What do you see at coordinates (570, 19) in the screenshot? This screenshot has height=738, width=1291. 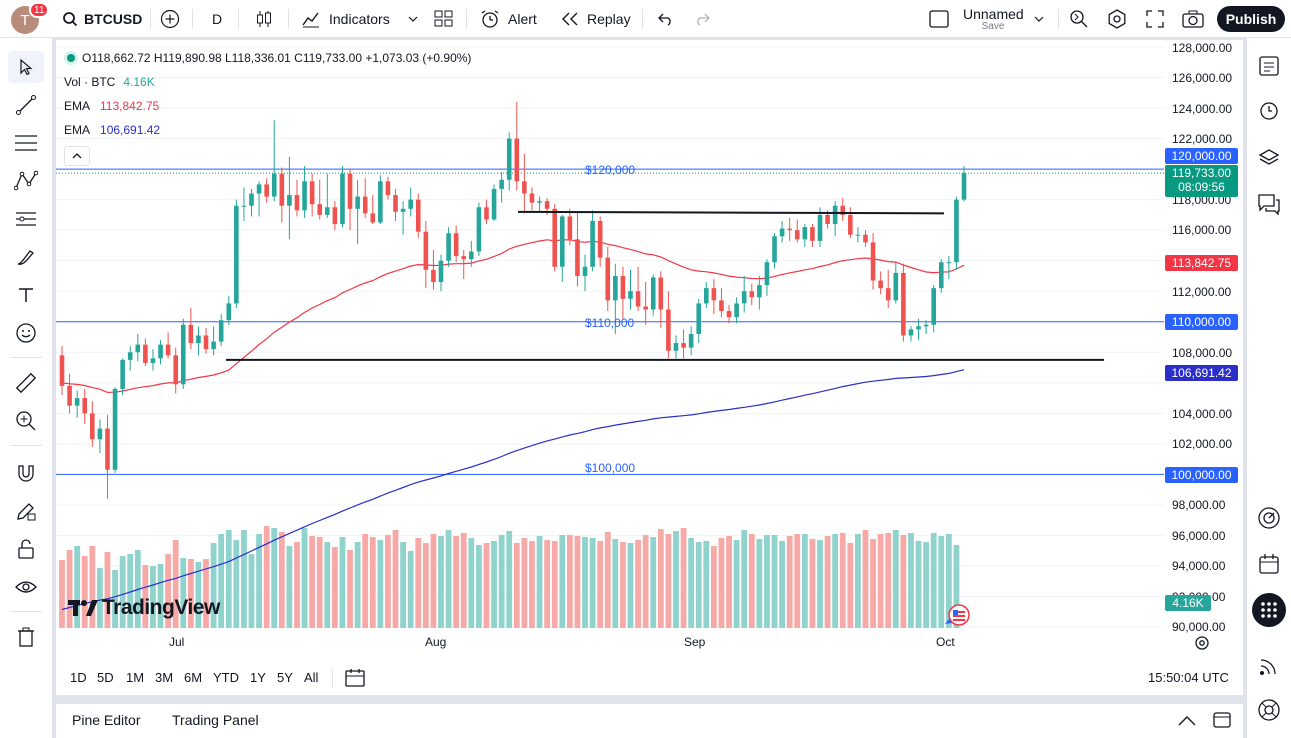 I see `rewind-icon` at bounding box center [570, 19].